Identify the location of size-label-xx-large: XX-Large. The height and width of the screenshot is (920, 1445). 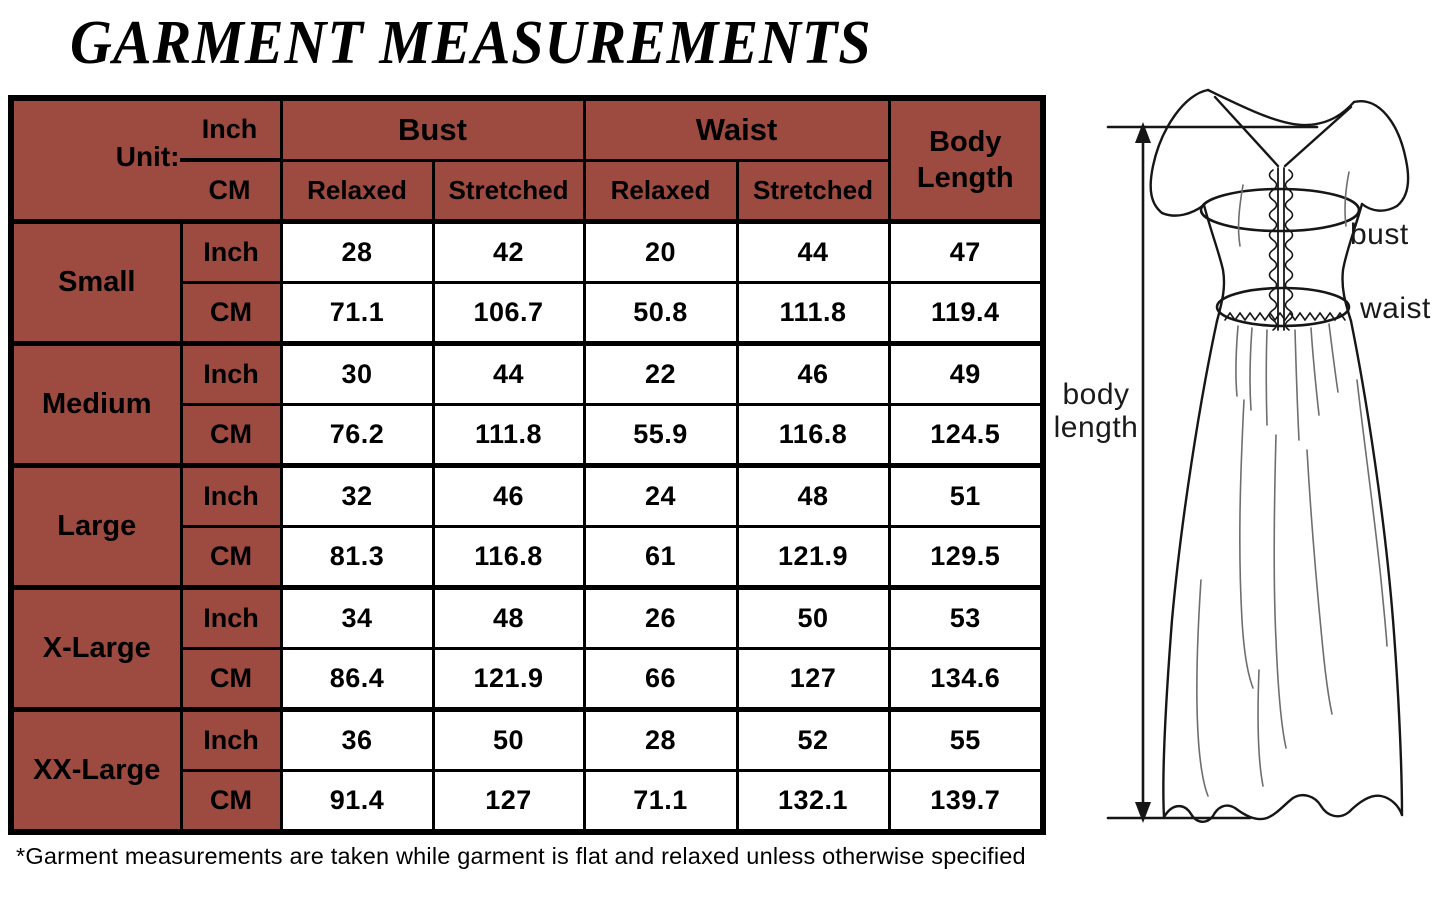
(96, 770).